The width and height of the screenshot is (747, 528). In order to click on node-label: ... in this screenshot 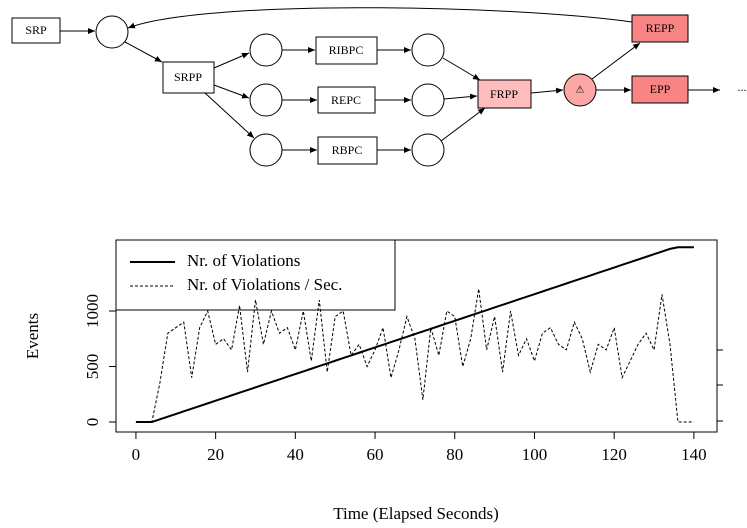, I will do `click(742, 87)`.